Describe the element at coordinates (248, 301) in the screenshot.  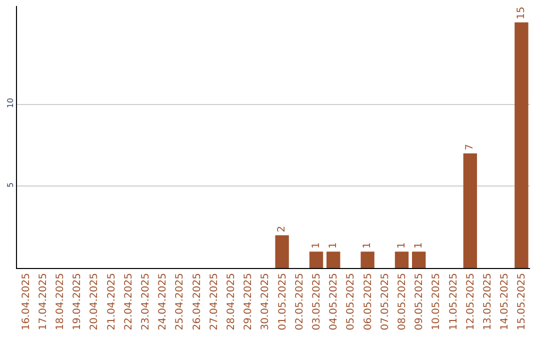
I see `x-tick-label: 29.04.2025` at that location.